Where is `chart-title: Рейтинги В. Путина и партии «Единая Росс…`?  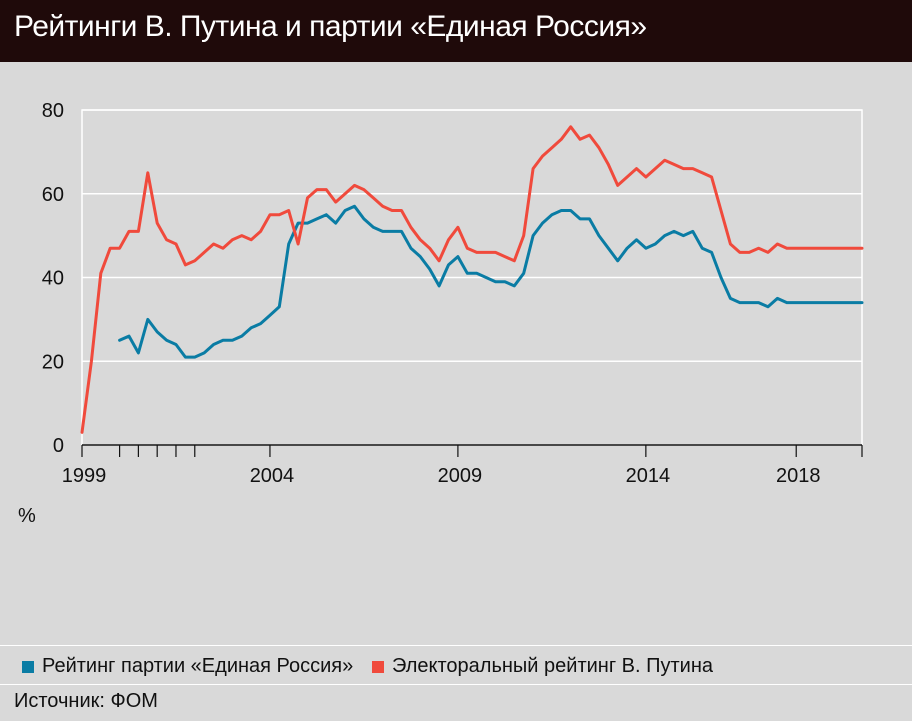
chart-title: Рейтинги В. Путина и партии «Единая Росс… is located at coordinates (330, 26).